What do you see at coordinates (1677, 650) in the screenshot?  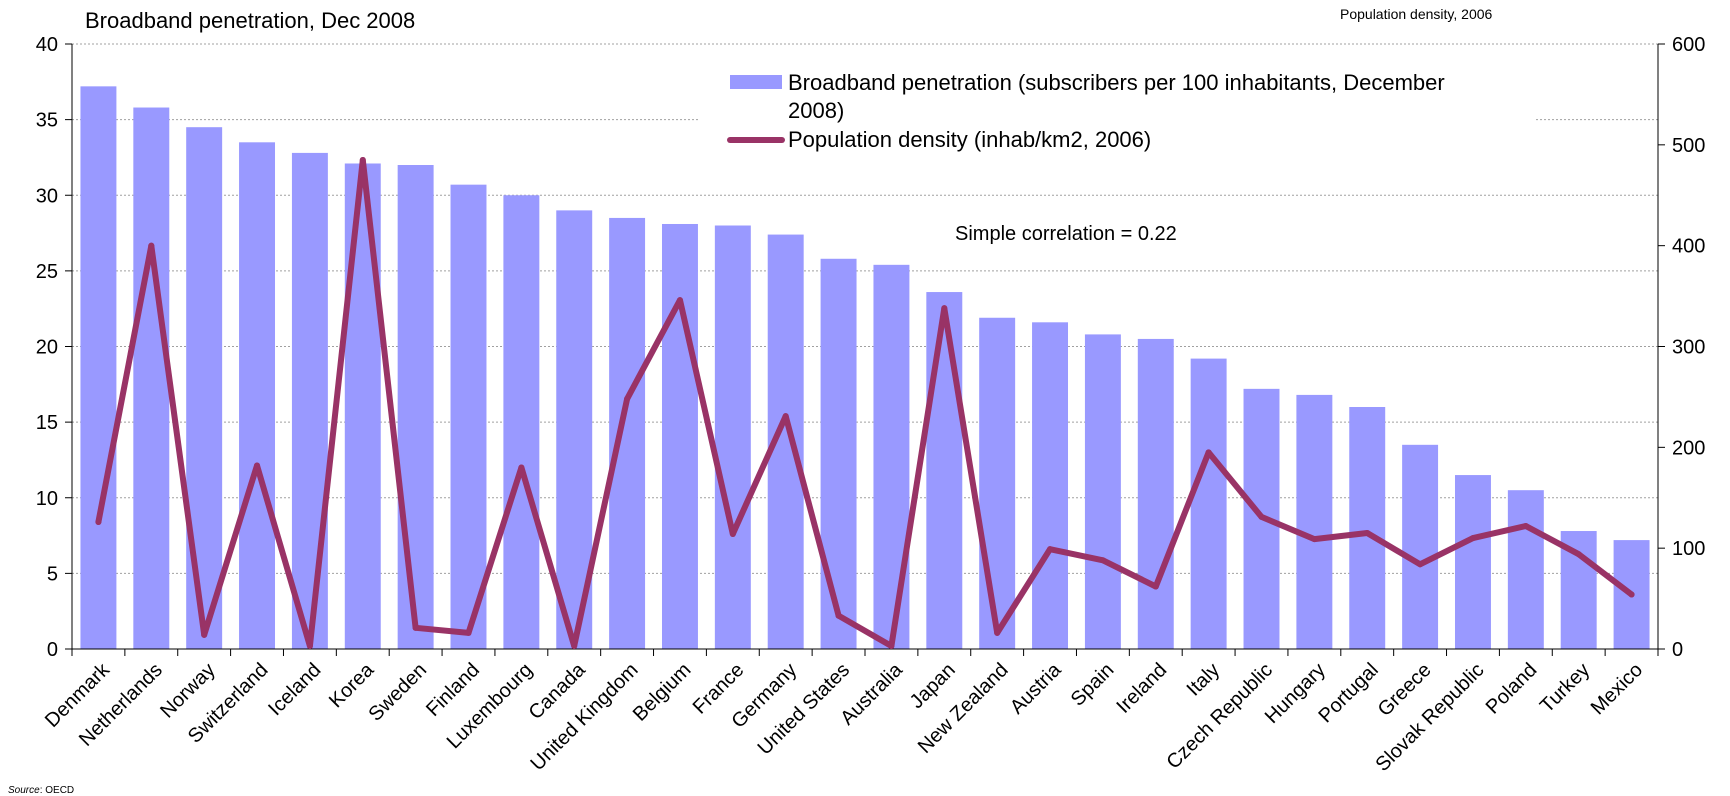 I see `right-tick-label: 0` at bounding box center [1677, 650].